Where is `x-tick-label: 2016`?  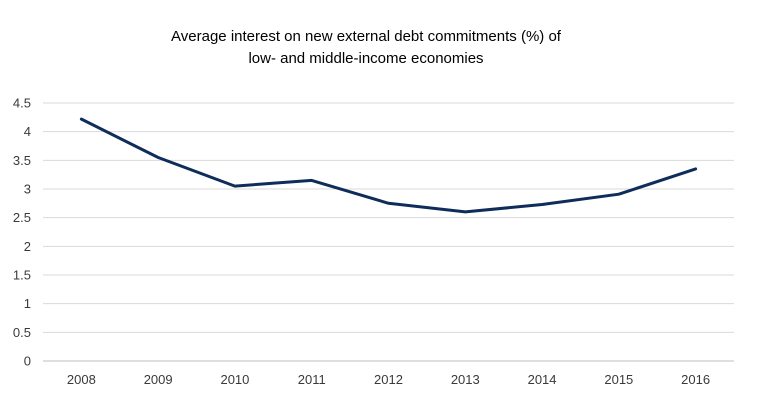 x-tick-label: 2016 is located at coordinates (695, 379).